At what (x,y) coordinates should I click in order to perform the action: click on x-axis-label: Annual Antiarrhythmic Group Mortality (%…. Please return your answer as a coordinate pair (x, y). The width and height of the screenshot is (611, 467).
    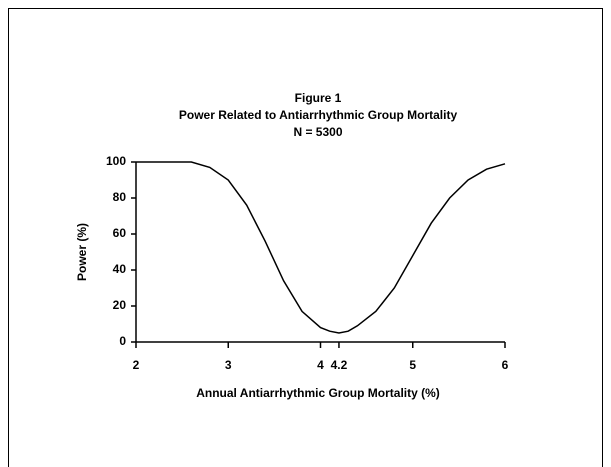
    Looking at the image, I should click on (318, 393).